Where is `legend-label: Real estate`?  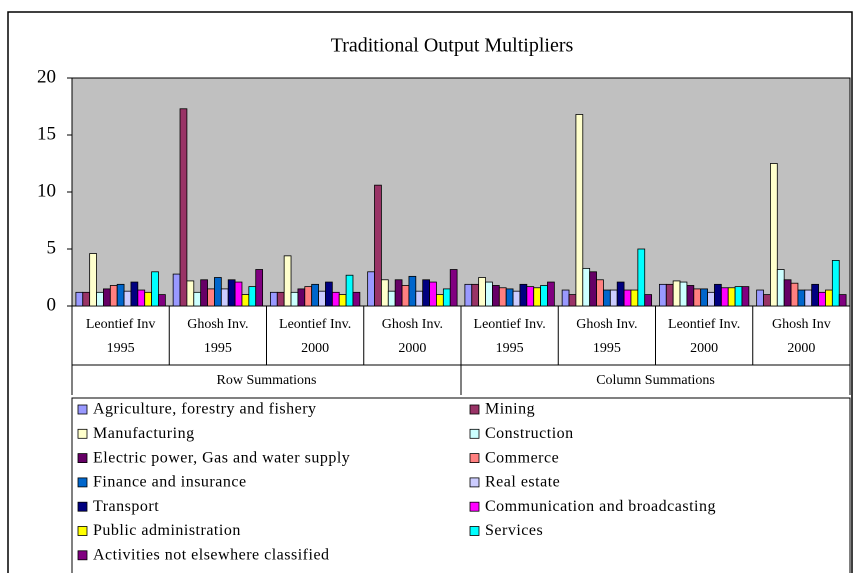
legend-label: Real estate is located at coordinates (522, 482).